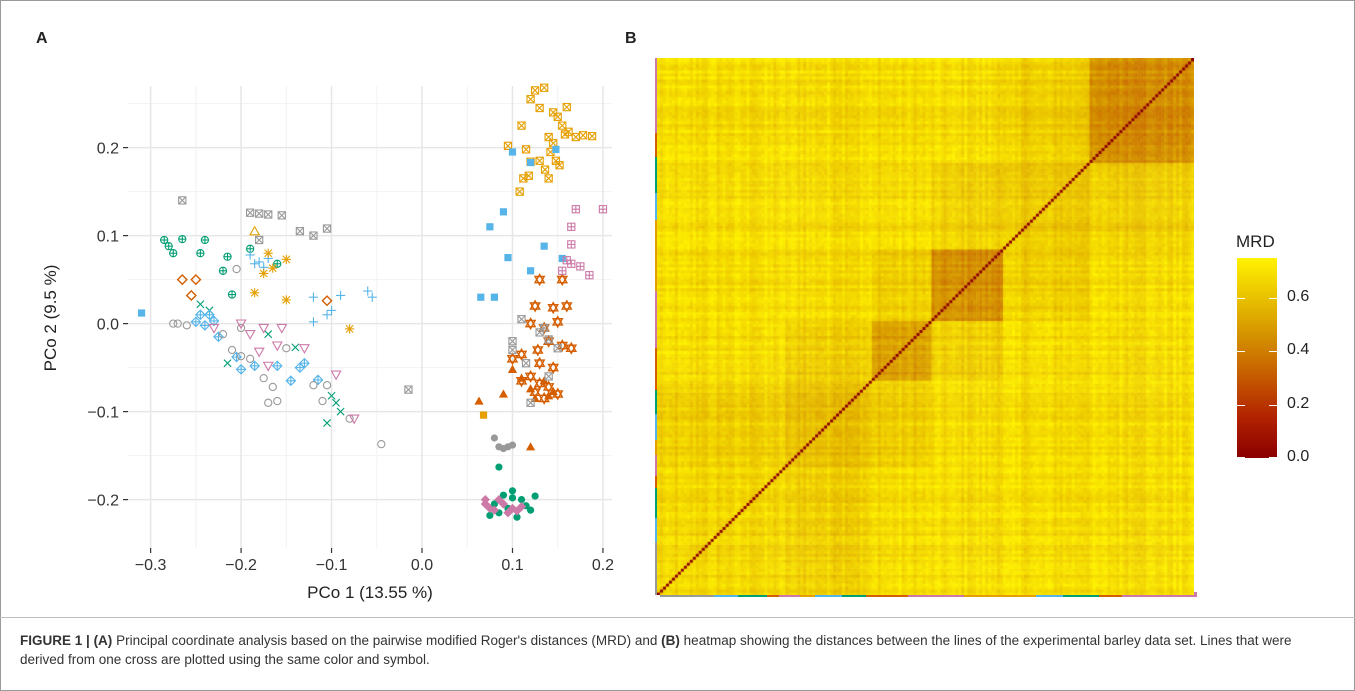 Image resolution: width=1355 pixels, height=691 pixels. Describe the element at coordinates (670, 640) in the screenshot. I see `caption-b-tag: (B)` at that location.